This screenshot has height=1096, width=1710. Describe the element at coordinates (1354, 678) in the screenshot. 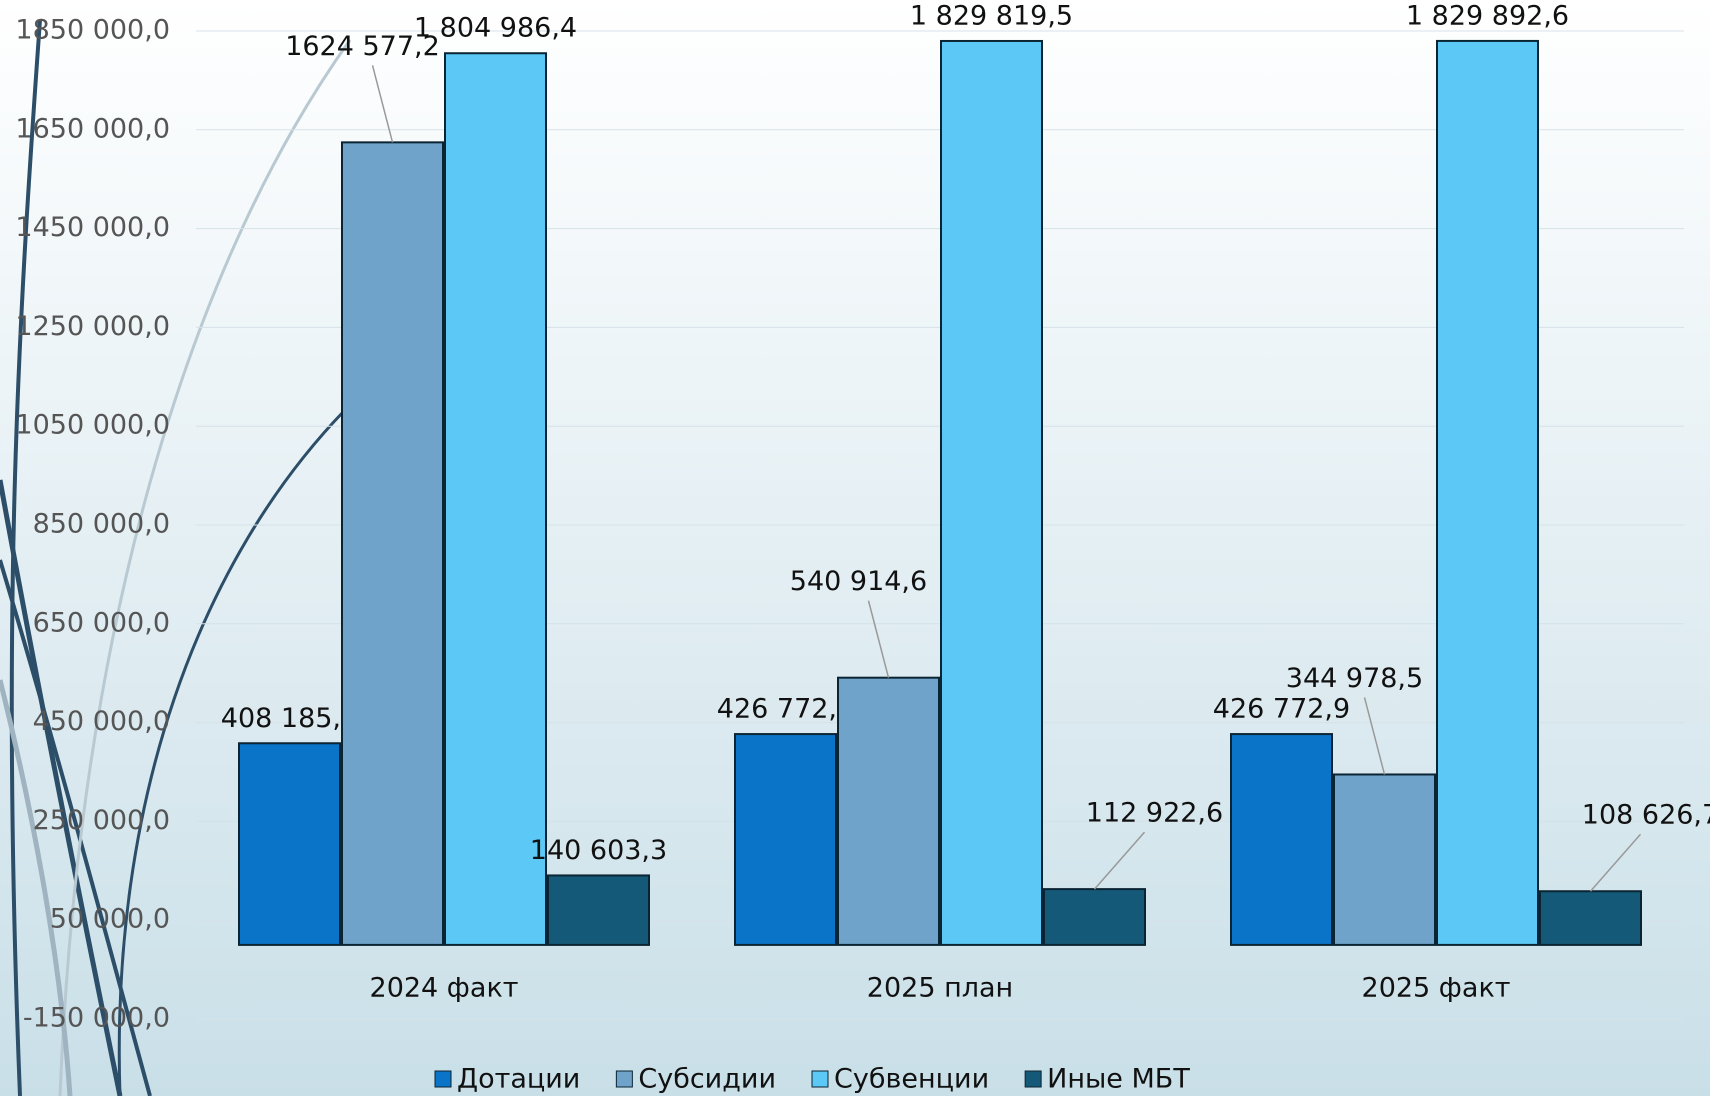

I see `data-label: 344 978,5` at that location.